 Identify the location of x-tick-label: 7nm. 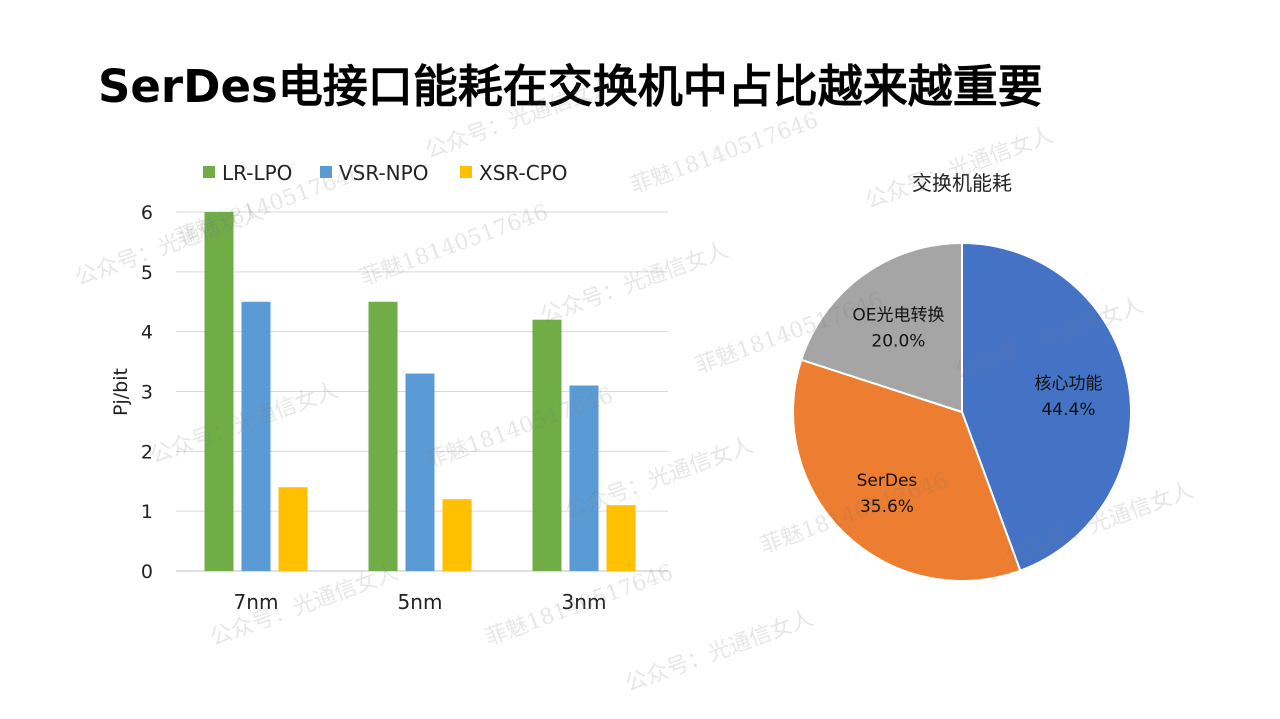
(256, 602).